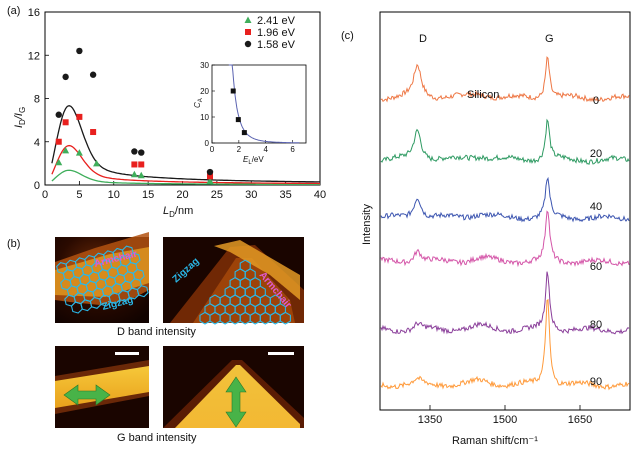 This screenshot has width=640, height=454. I want to click on a-ytick-label: 0, so click(37, 186).